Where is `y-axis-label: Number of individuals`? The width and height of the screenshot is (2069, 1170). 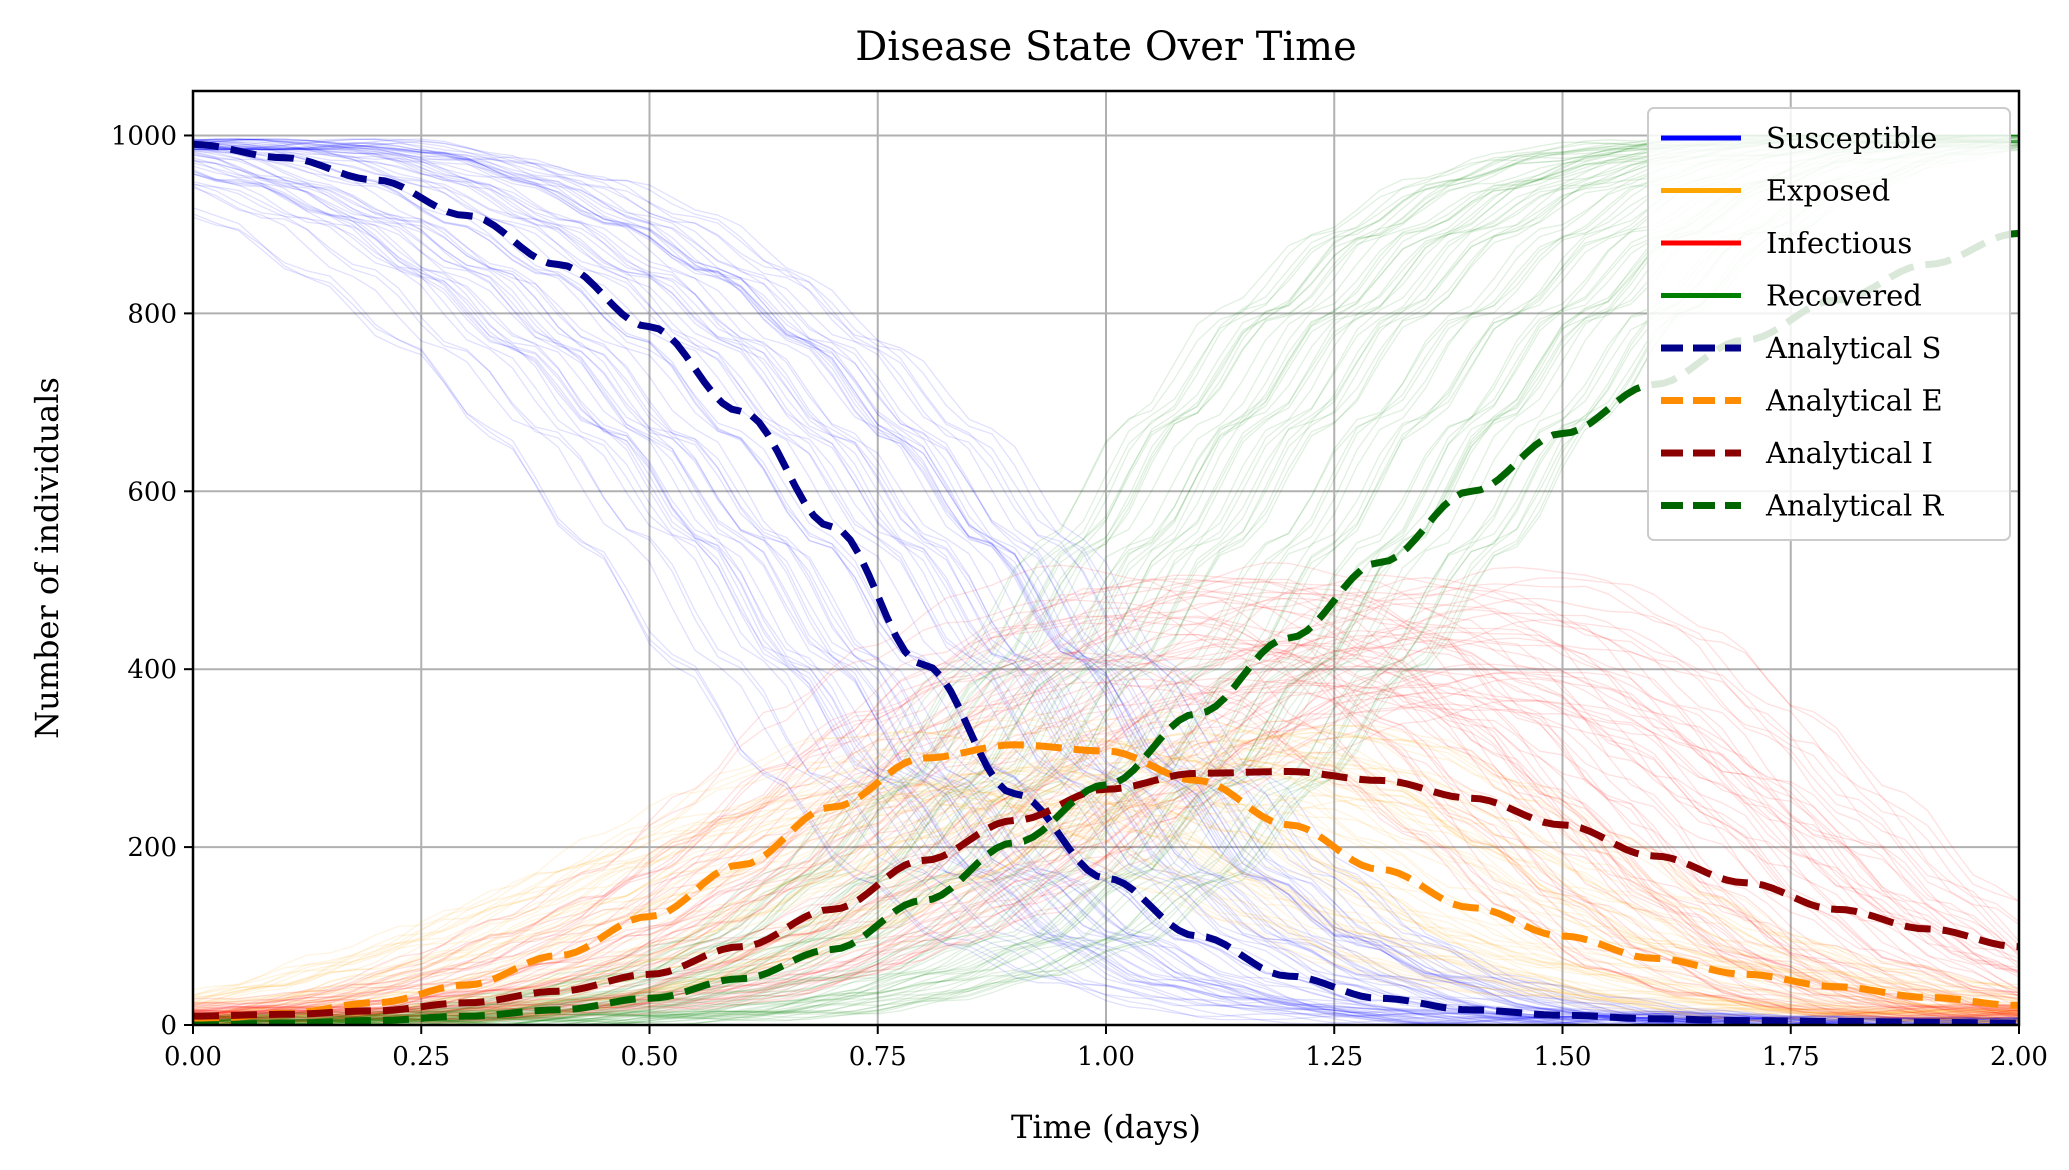 y-axis-label: Number of individuals is located at coordinates (47, 558).